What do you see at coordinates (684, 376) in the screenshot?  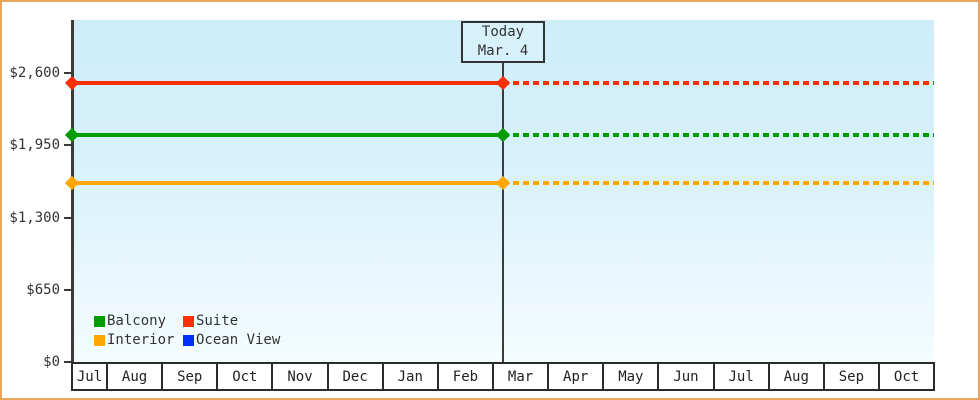 I see `month-cell: Jun` at bounding box center [684, 376].